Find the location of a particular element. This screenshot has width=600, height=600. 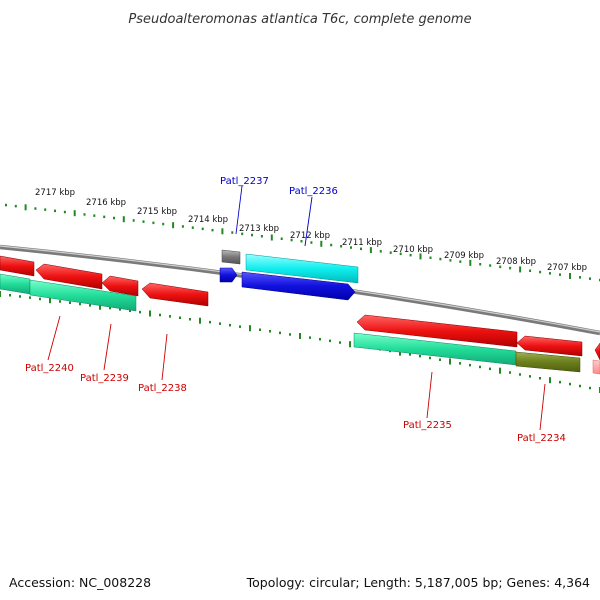

gene-label-patl-2239: Patl_2239 is located at coordinates (104, 378).